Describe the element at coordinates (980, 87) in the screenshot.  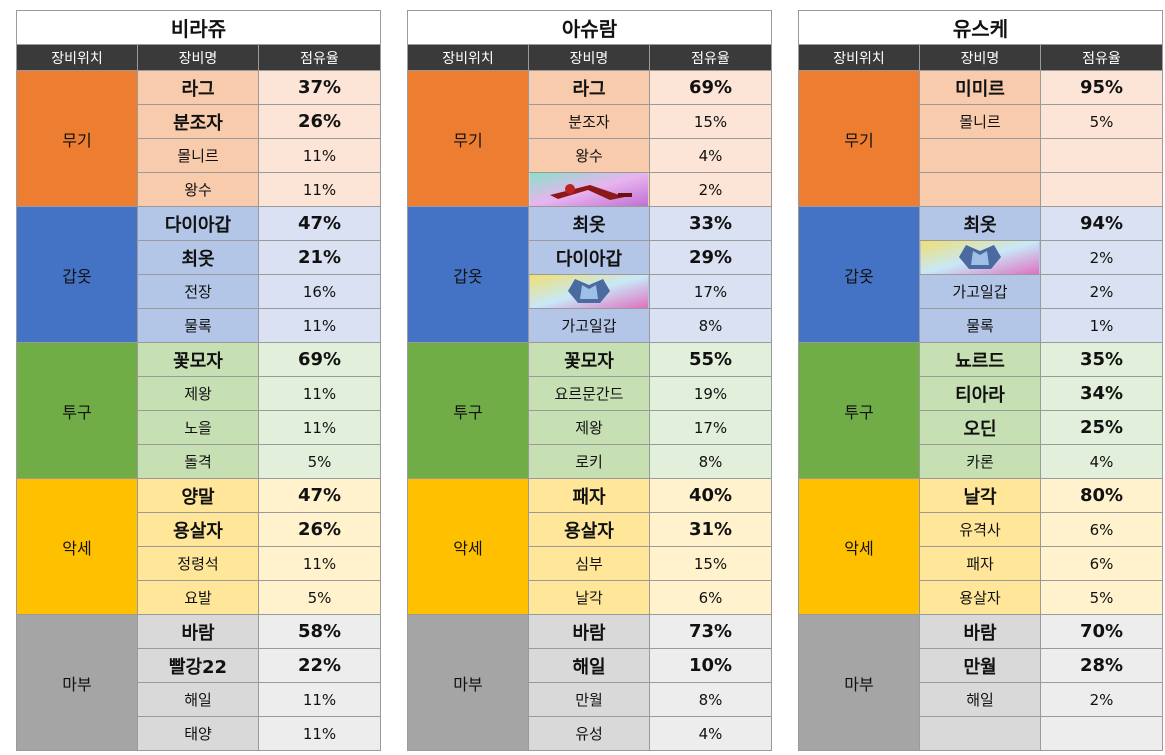
I see `item-name: 미미르` at that location.